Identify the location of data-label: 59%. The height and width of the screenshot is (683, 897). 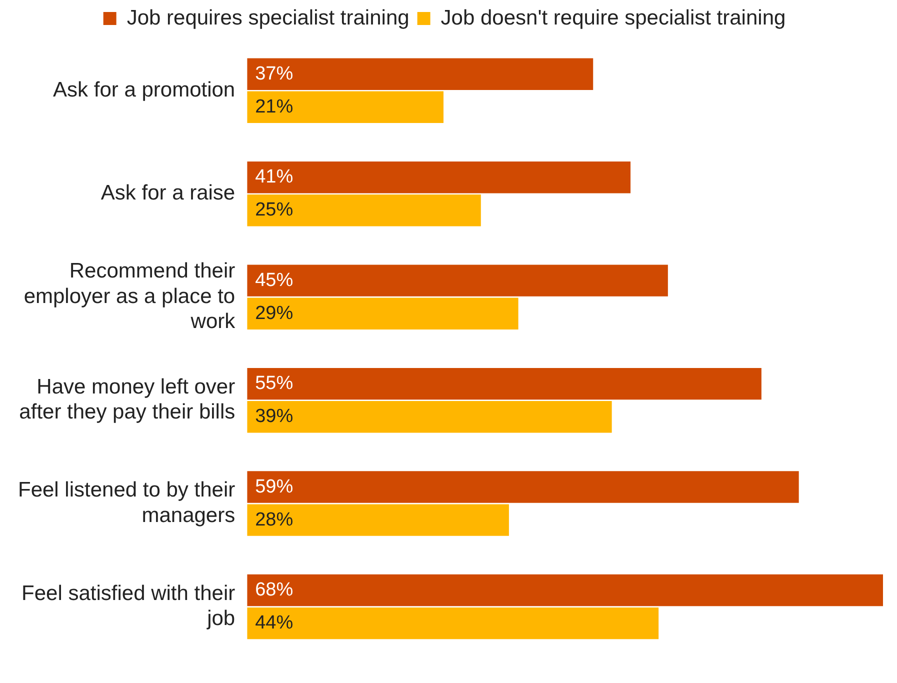
(274, 487).